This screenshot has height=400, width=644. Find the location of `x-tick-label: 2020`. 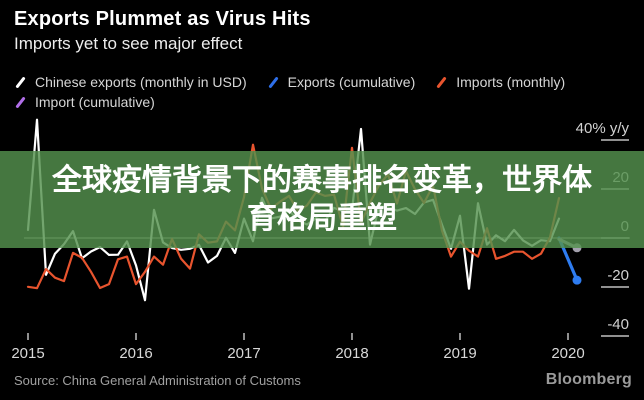

x-tick-label: 2020 is located at coordinates (567, 353).